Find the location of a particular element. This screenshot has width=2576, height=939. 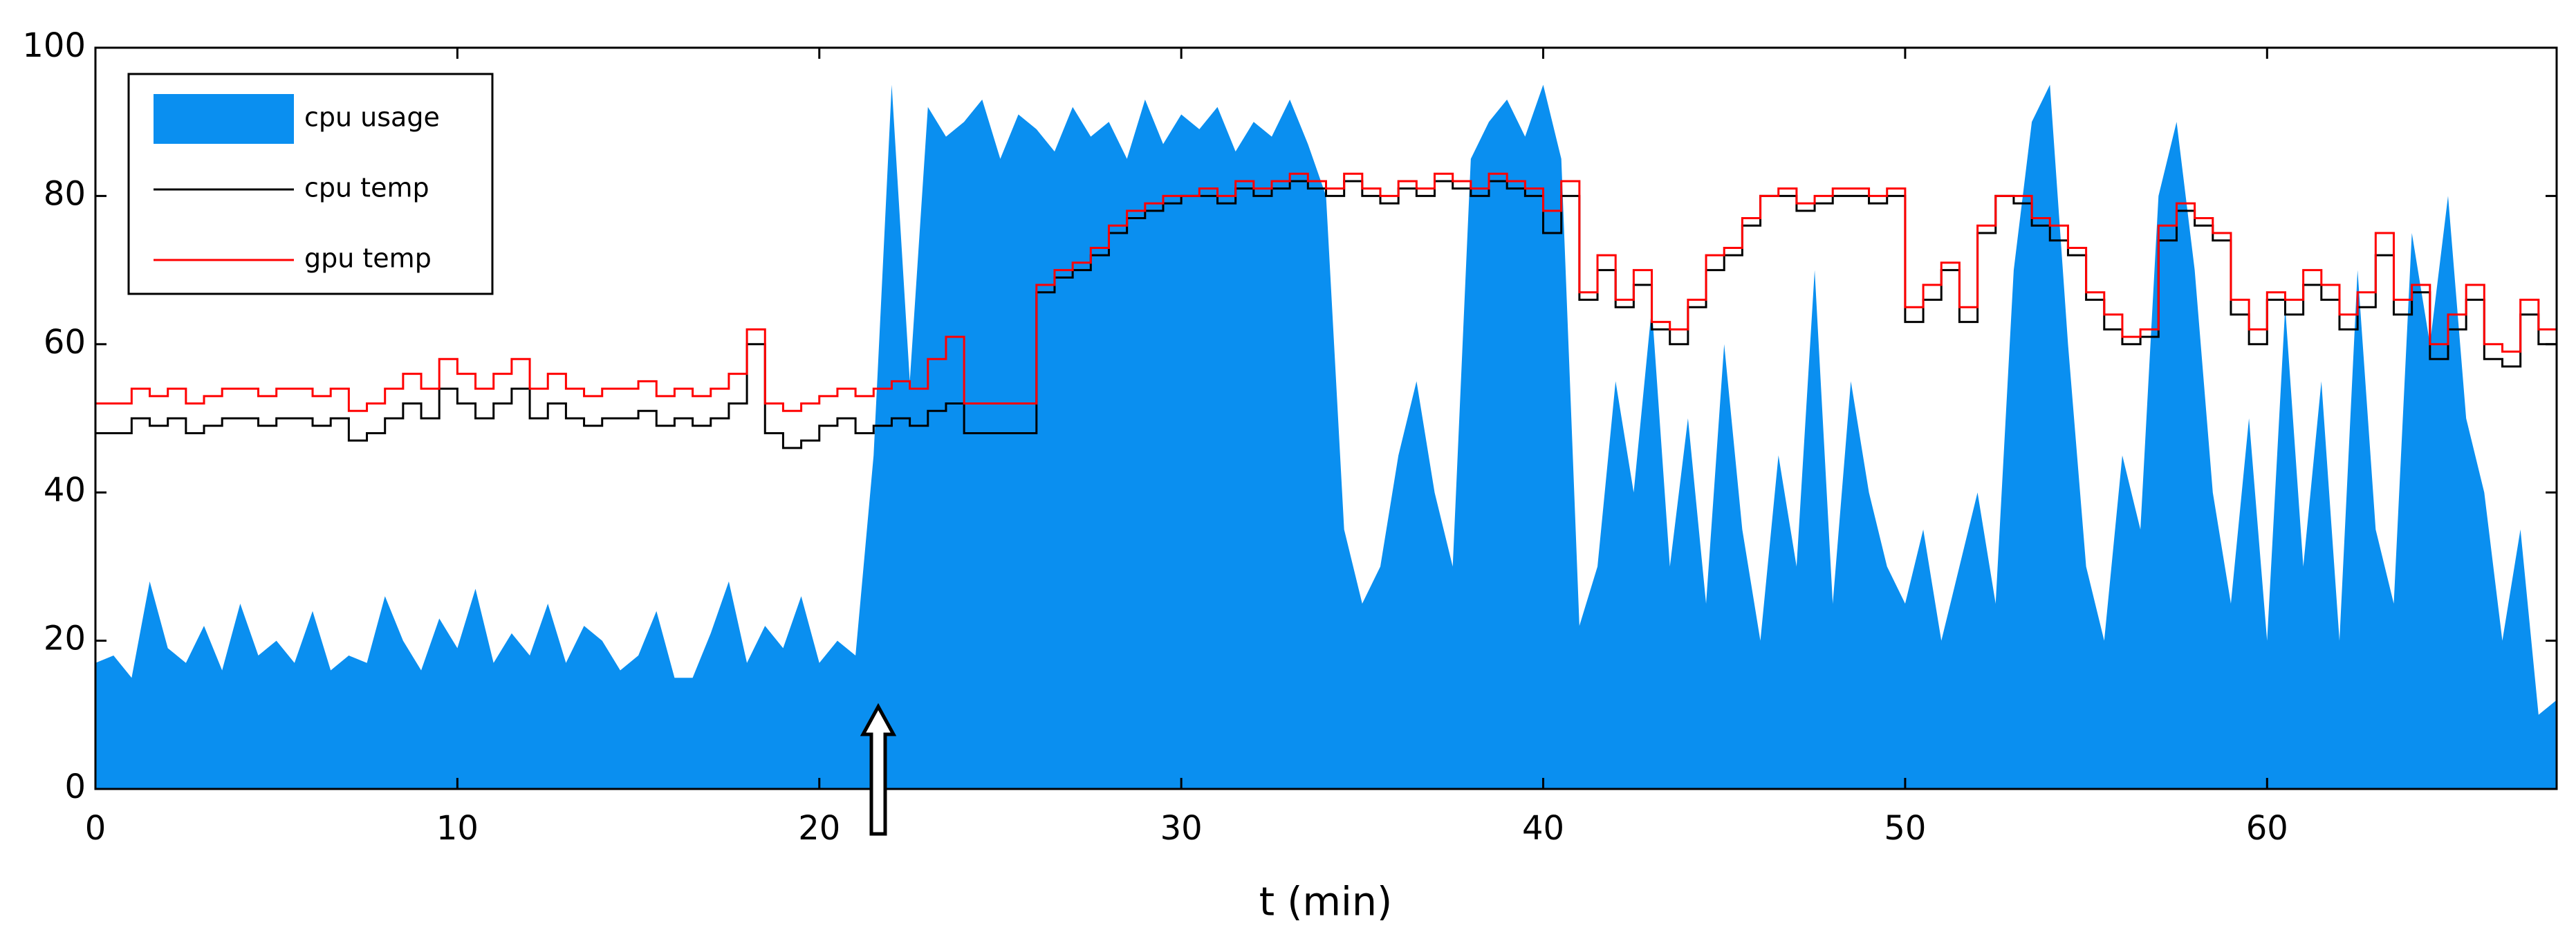

legend-label: gpu temp is located at coordinates (368, 258).